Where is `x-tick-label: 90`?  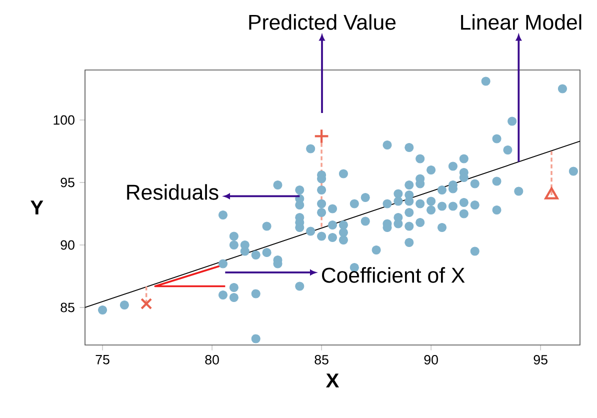 x-tick-label: 90 is located at coordinates (431, 359).